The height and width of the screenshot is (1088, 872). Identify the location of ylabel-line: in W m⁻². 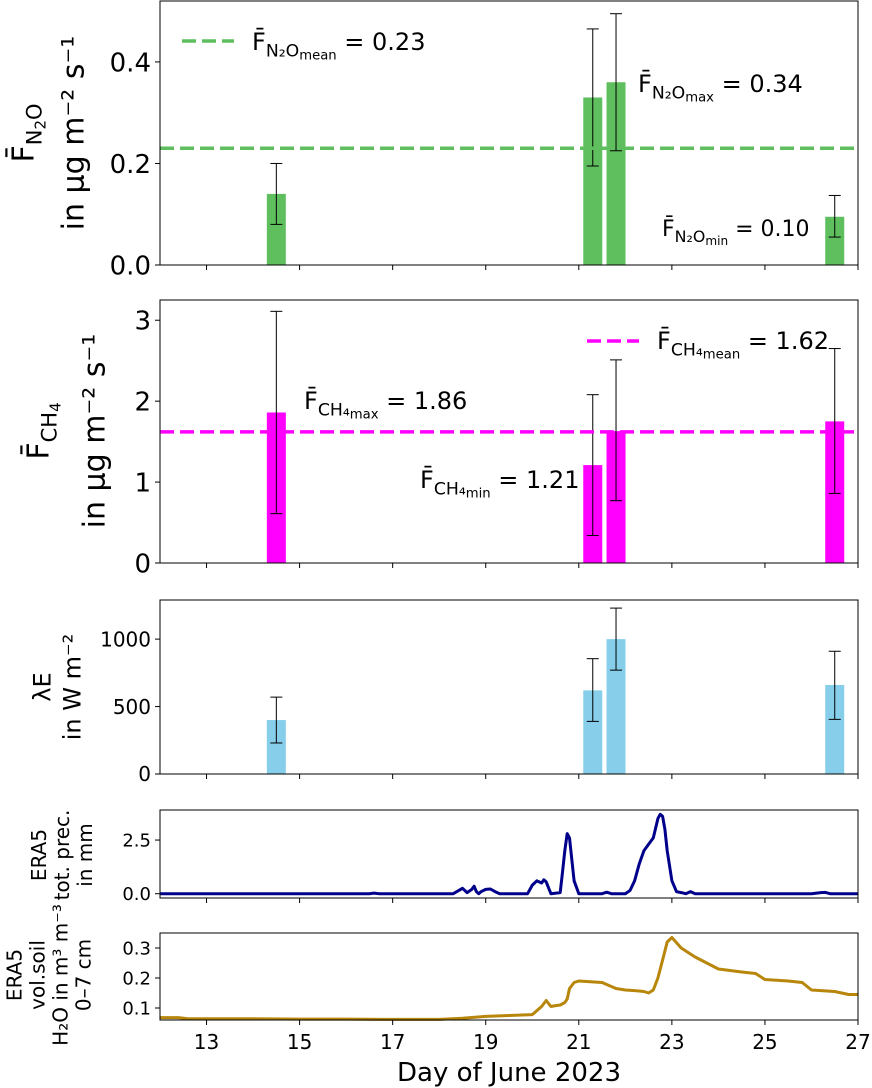
(72, 687).